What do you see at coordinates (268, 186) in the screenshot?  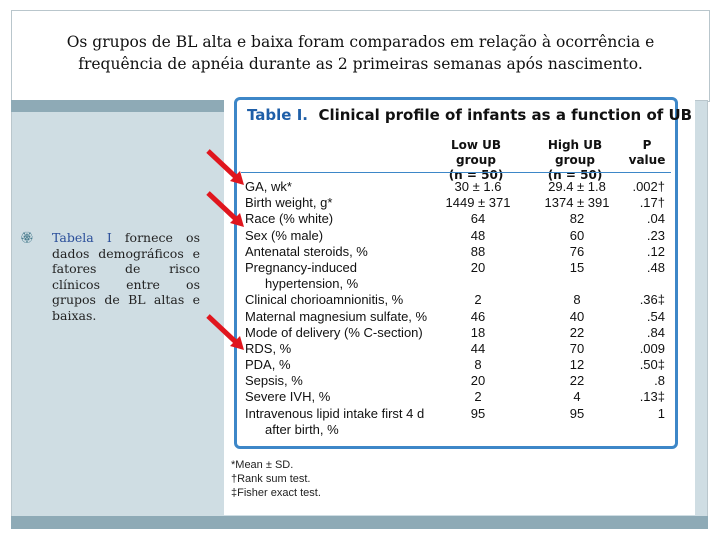 I see `row-label: GA, wk*` at bounding box center [268, 186].